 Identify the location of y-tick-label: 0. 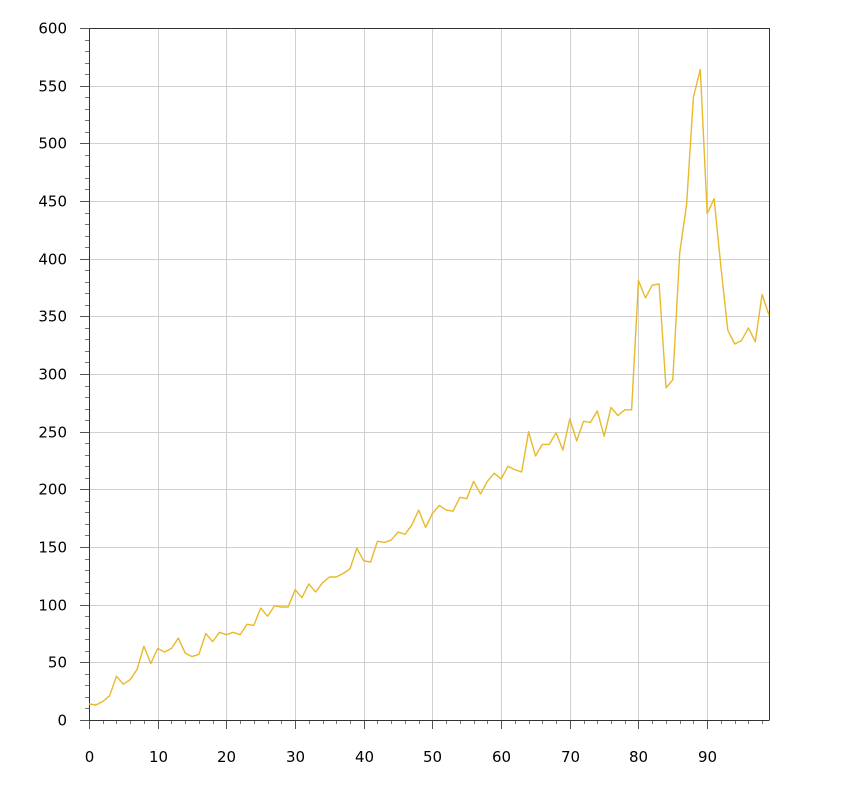
(62, 721).